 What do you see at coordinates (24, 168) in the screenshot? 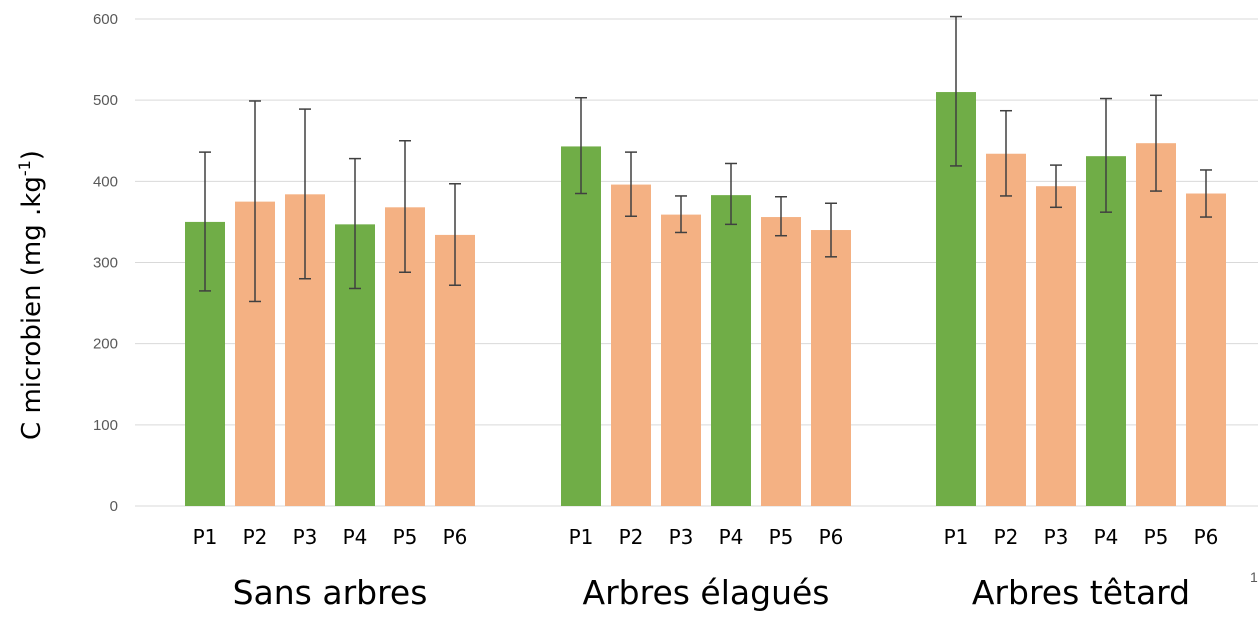
I see `y-axis-label-superscript: -1` at bounding box center [24, 168].